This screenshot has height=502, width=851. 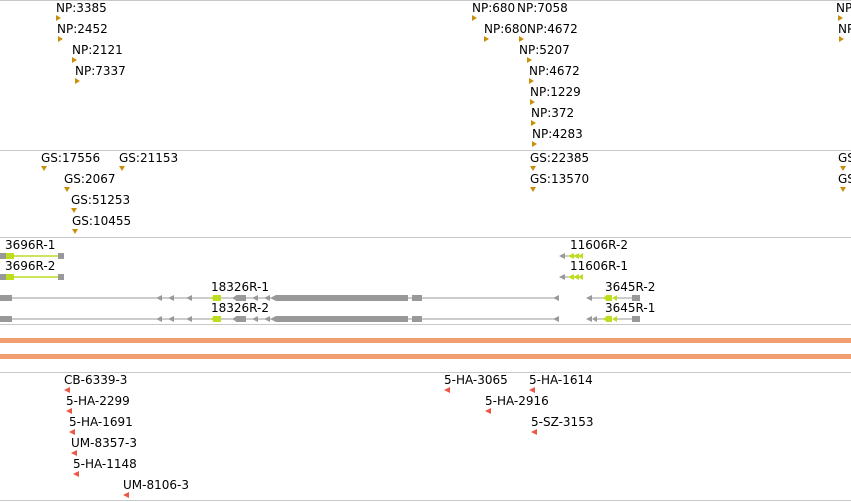 I want to click on np-feature-label: NP:2452, so click(x=82, y=29).